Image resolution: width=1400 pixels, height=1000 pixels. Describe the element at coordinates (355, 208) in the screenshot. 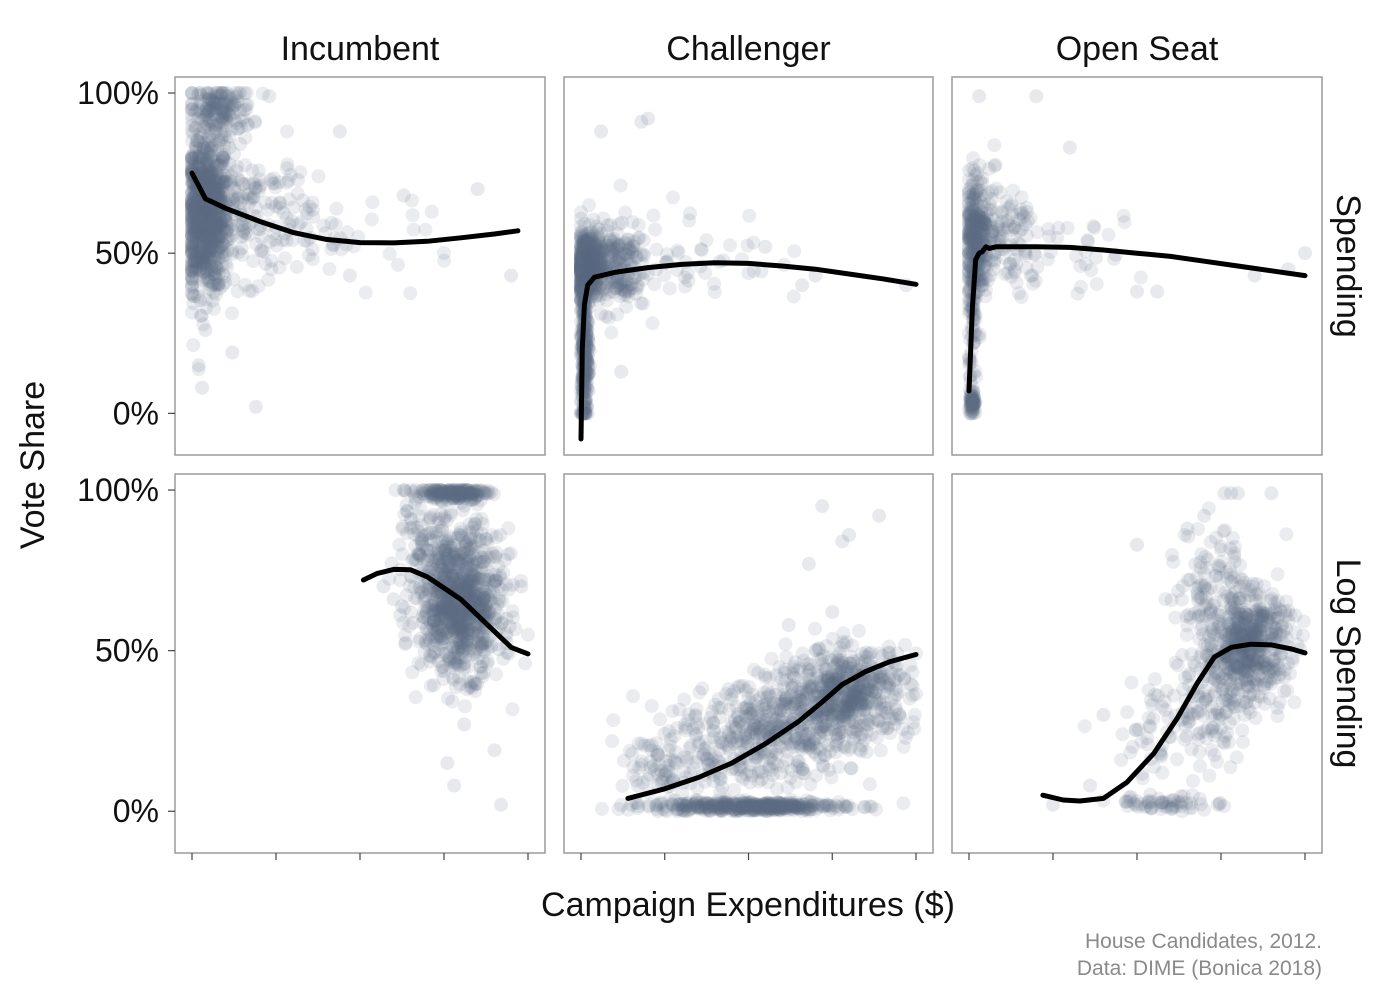

I see `smooth-line` at that location.